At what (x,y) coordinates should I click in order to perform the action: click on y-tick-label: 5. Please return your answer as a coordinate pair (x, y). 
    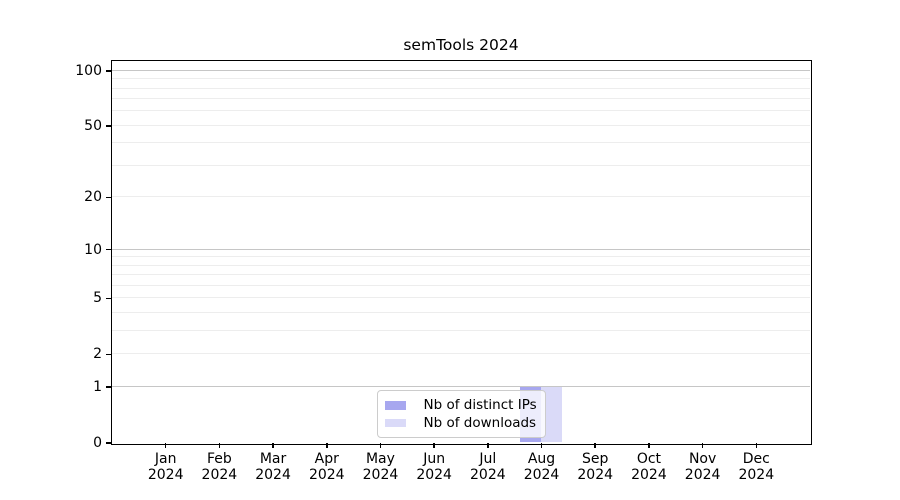
    Looking at the image, I should click on (97, 298).